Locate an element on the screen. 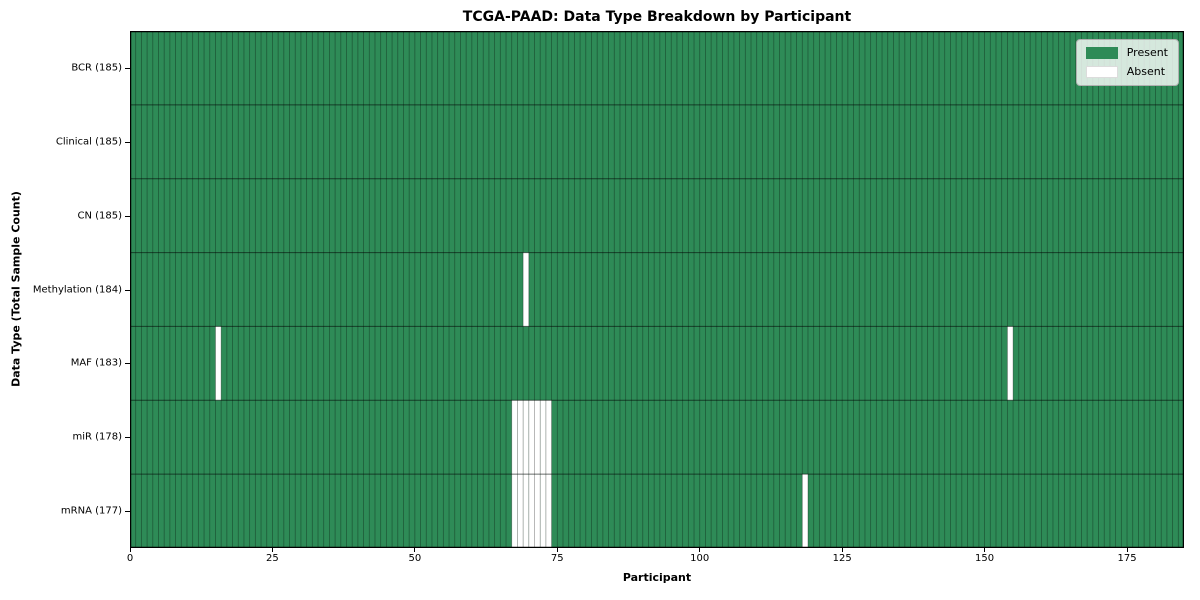 This screenshot has width=1200, height=600. x-tick-label: 75 is located at coordinates (557, 558).